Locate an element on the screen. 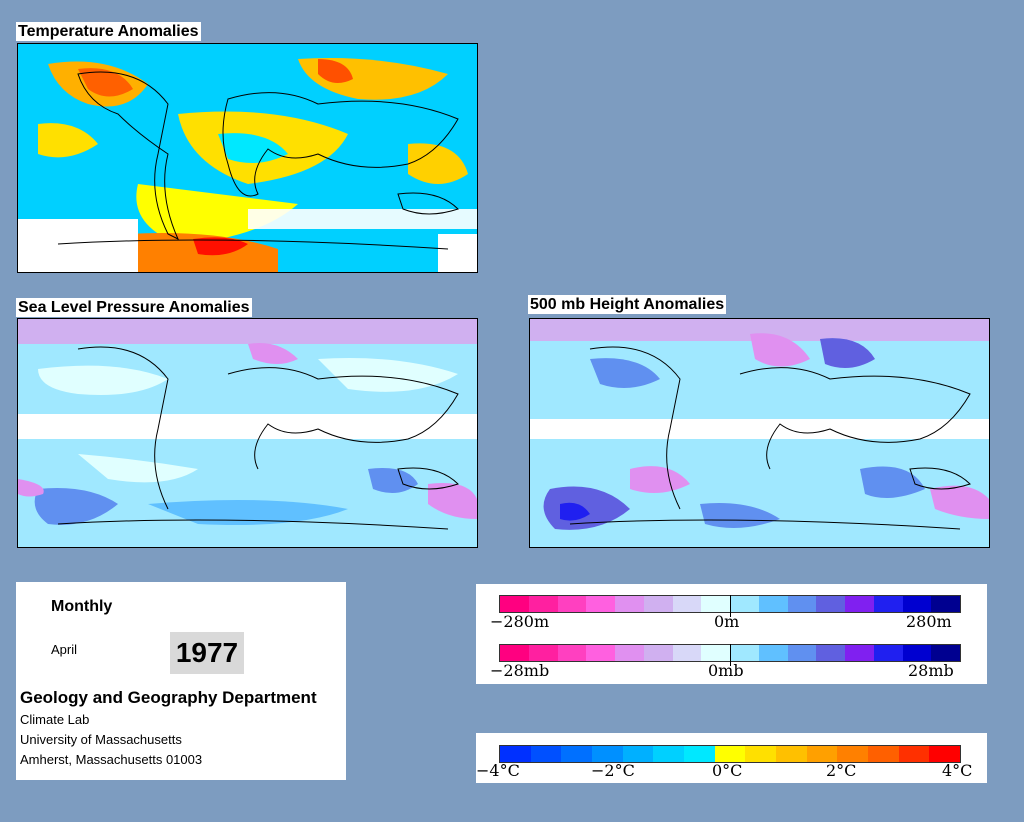 Image resolution: width=1024 pixels, height=822 pixels. pressure-max-label: 28mb is located at coordinates (931, 670).